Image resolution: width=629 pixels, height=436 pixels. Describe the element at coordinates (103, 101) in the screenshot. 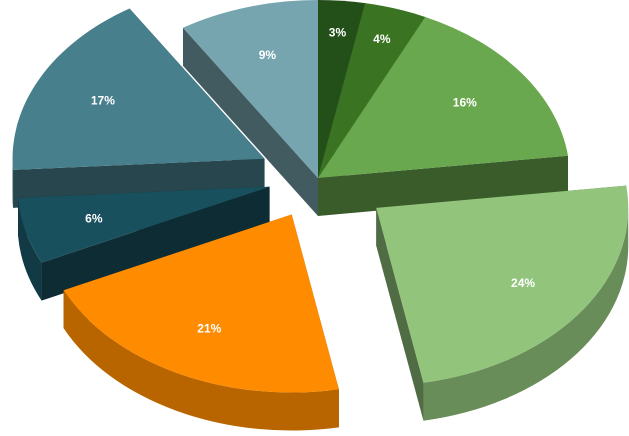

I see `slice-label-6: 17%` at that location.